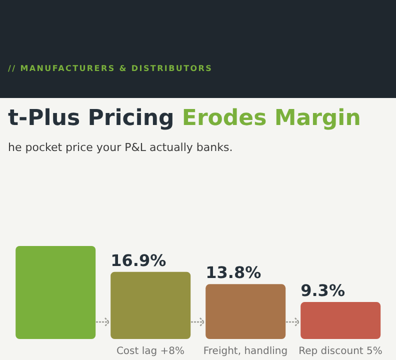 Image resolution: width=396 pixels, height=360 pixels. What do you see at coordinates (150, 352) in the screenshot?
I see `x-tick-label: Cost lag +8%` at bounding box center [150, 352].